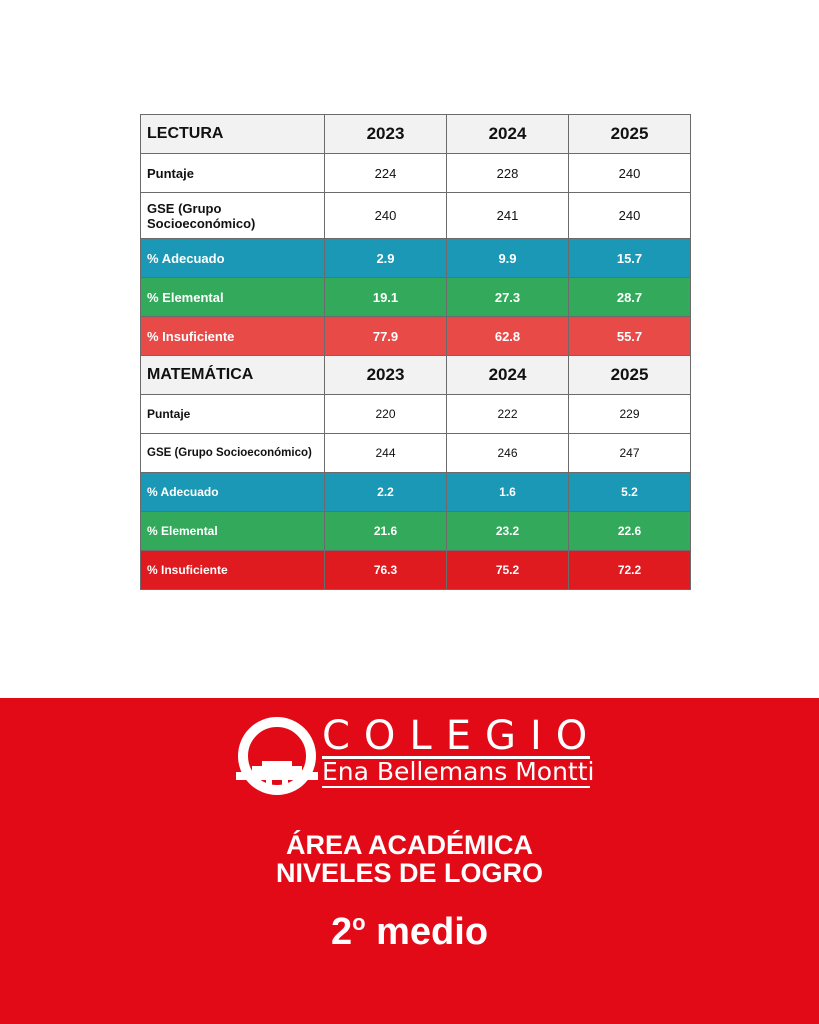 The height and width of the screenshot is (1024, 819). Describe the element at coordinates (507, 453) in the screenshot. I see `cell-value: 246` at that location.